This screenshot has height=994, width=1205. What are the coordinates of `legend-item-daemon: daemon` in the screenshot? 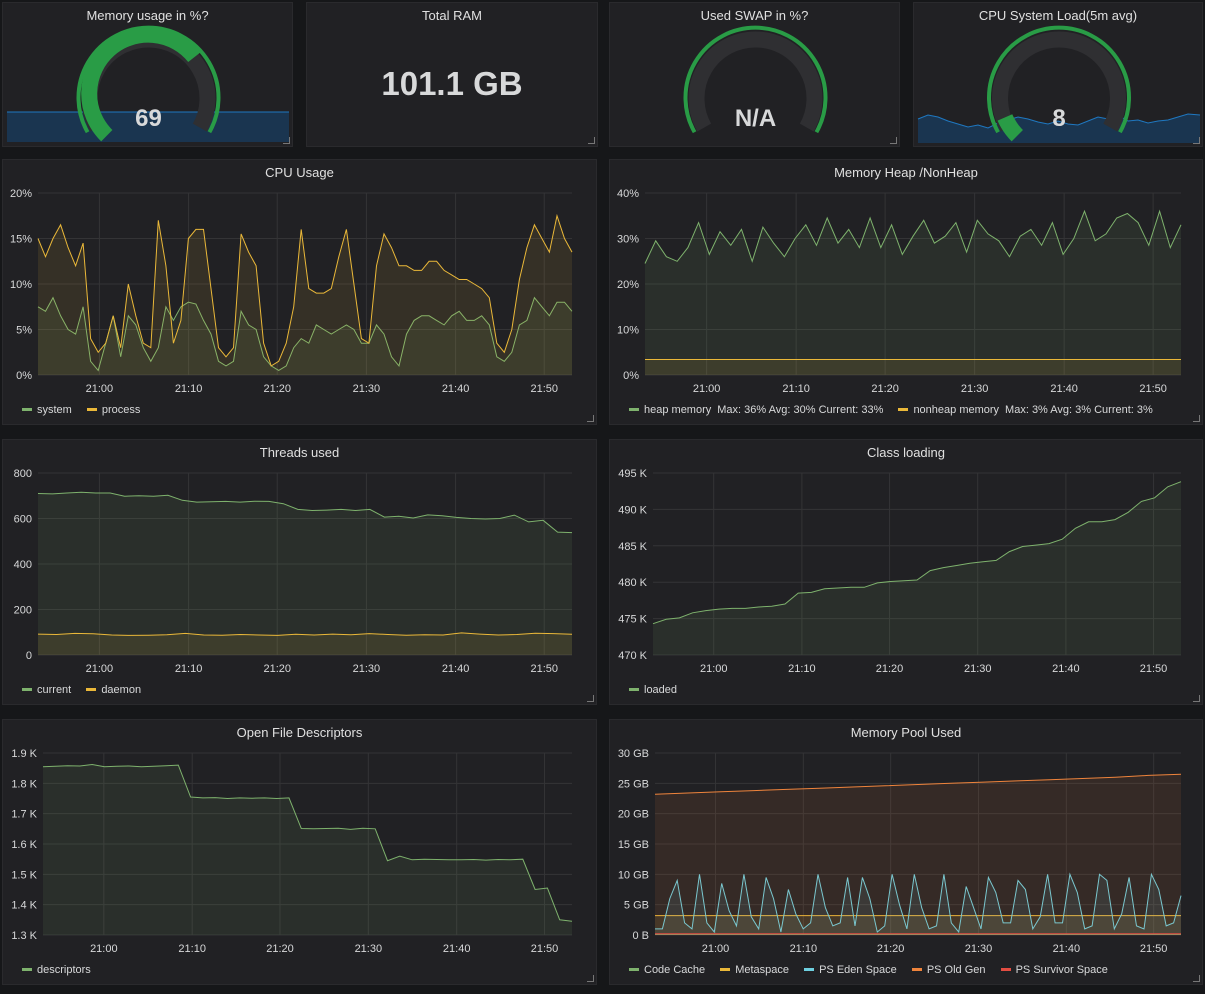 It's located at (113, 690).